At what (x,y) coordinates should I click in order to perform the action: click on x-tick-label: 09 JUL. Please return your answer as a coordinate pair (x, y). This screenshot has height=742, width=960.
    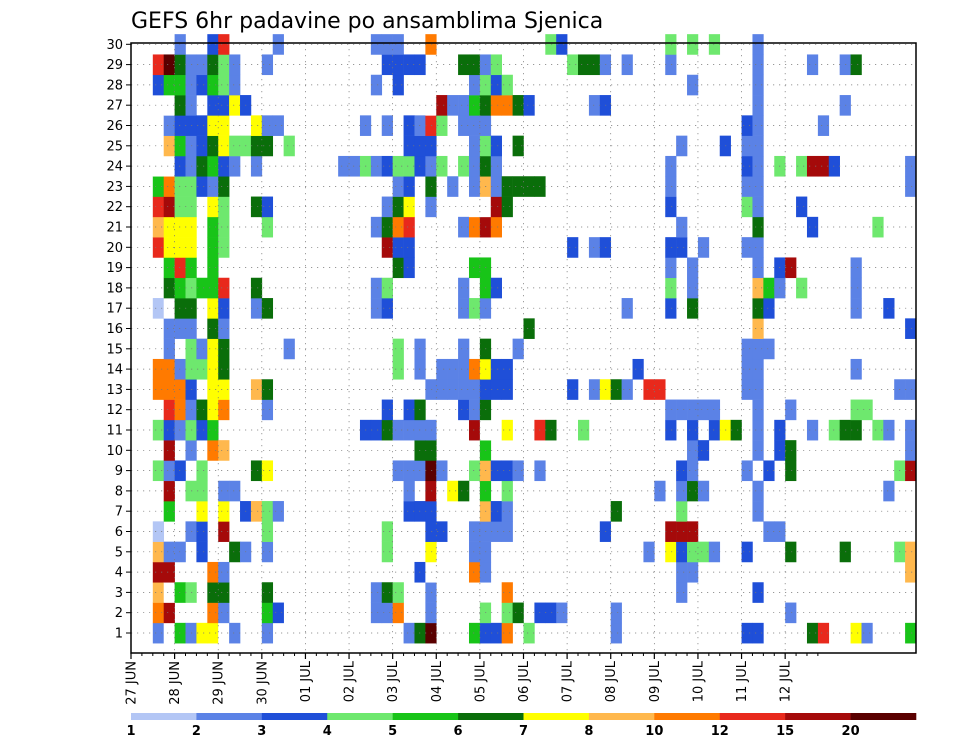
    Looking at the image, I should click on (655, 681).